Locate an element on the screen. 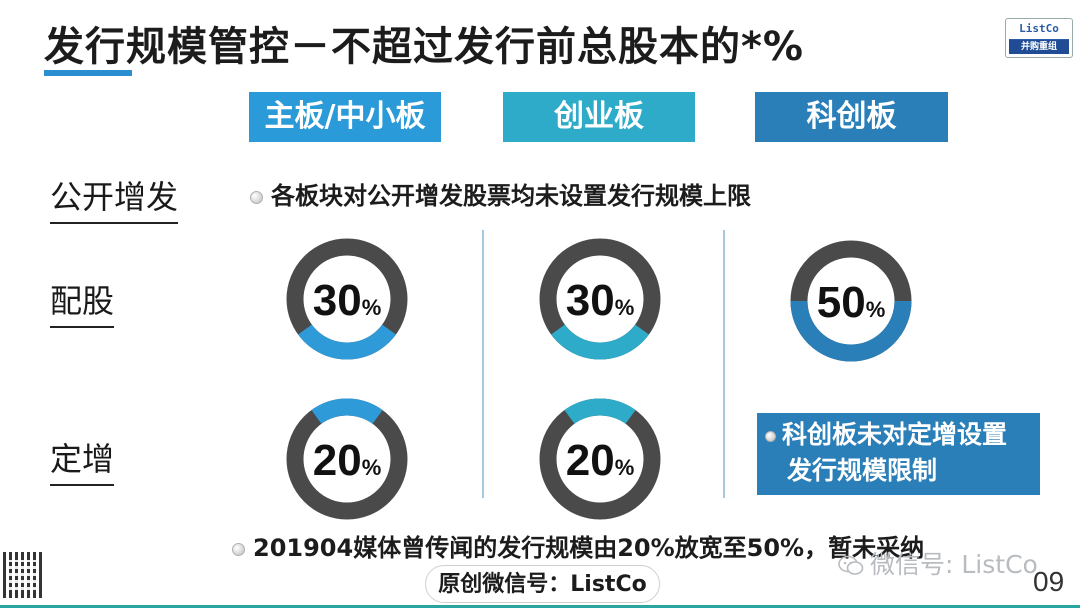  listco-logo: ListCo 并购重组 is located at coordinates (1039, 38).